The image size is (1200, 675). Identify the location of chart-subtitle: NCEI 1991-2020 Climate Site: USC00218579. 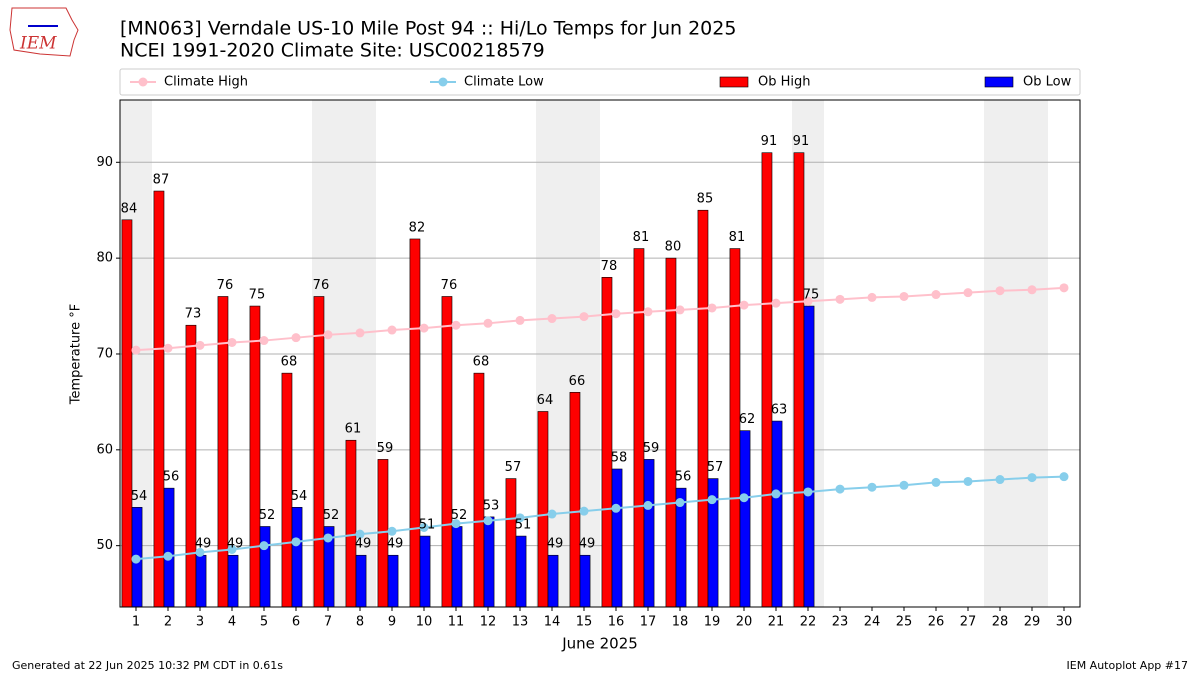
(332, 51).